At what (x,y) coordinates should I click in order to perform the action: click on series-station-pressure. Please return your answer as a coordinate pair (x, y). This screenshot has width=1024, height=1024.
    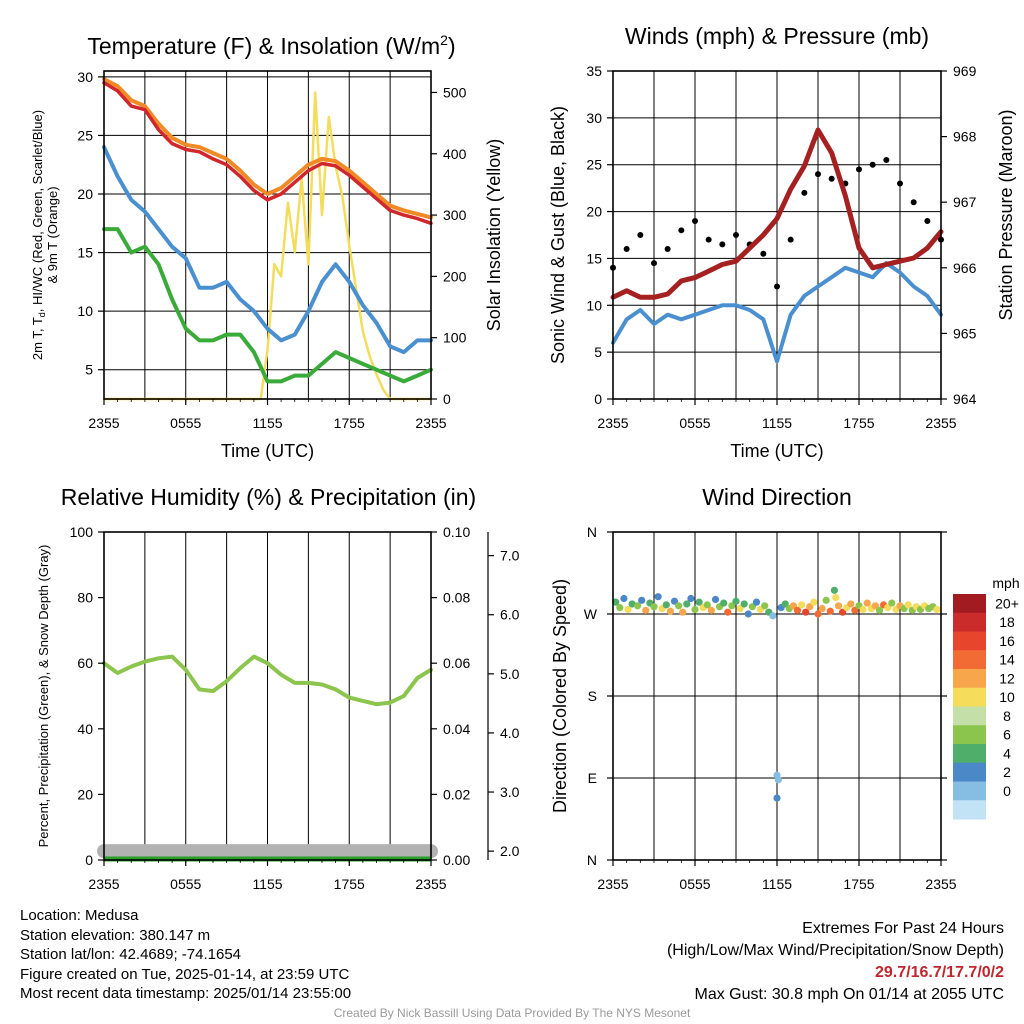
    Looking at the image, I should click on (777, 213).